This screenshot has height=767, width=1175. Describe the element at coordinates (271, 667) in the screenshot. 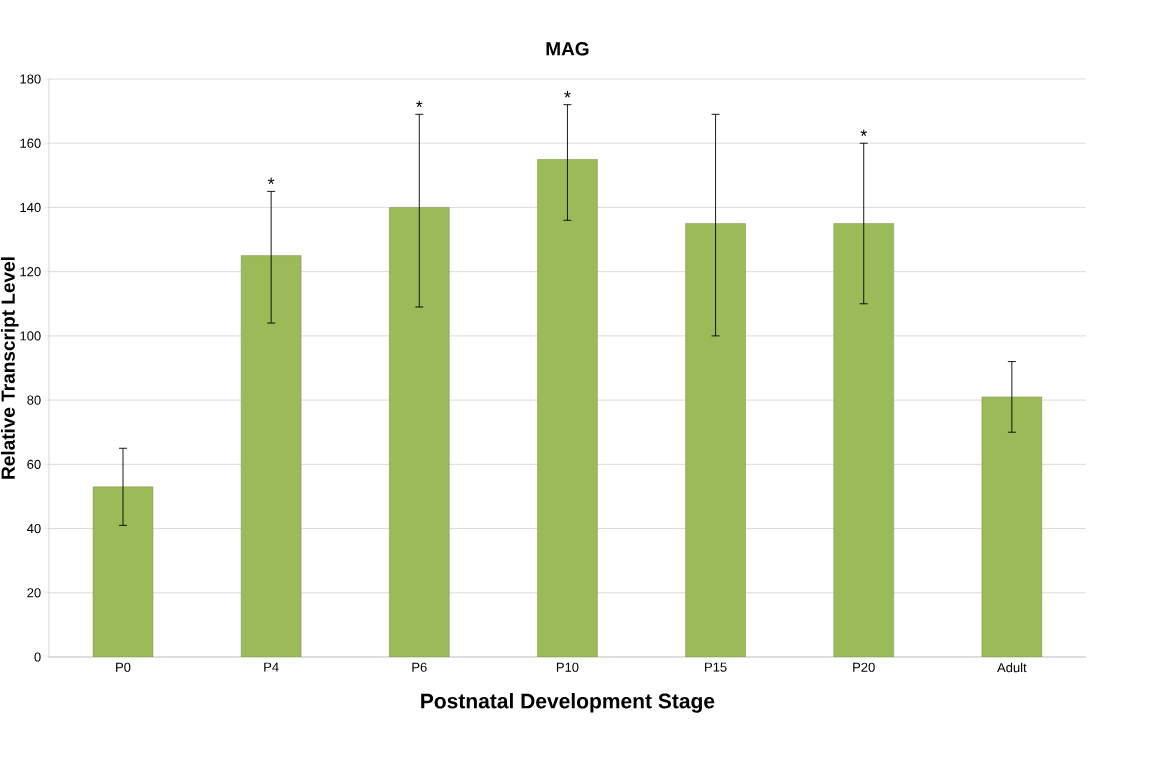

I see `x-tick-label: P4` at that location.